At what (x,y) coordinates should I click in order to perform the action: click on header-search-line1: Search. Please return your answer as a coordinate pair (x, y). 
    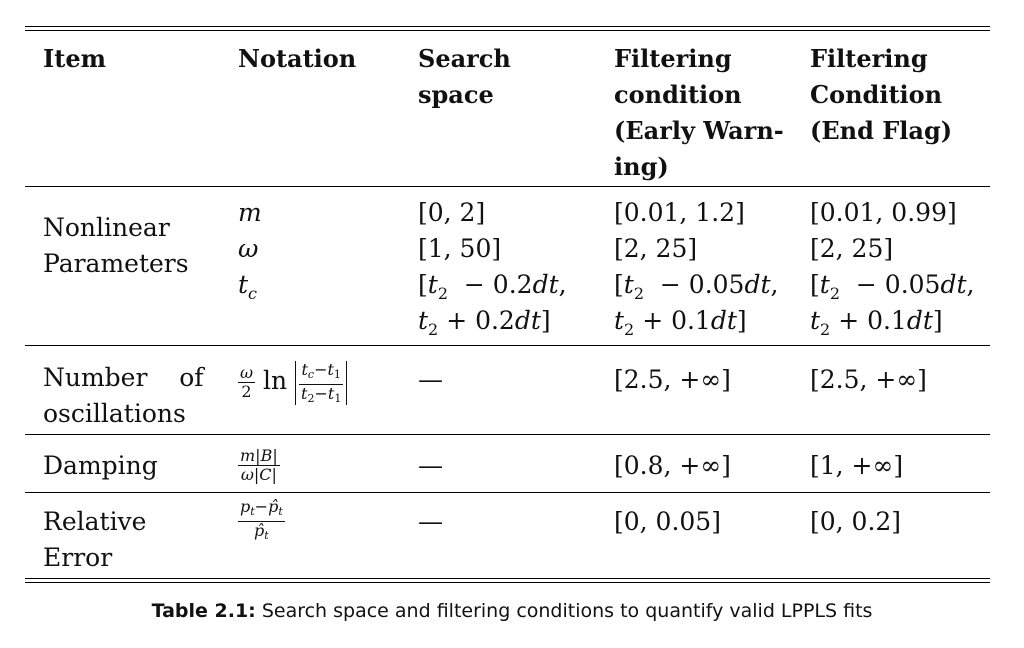
    Looking at the image, I should click on (464, 58).